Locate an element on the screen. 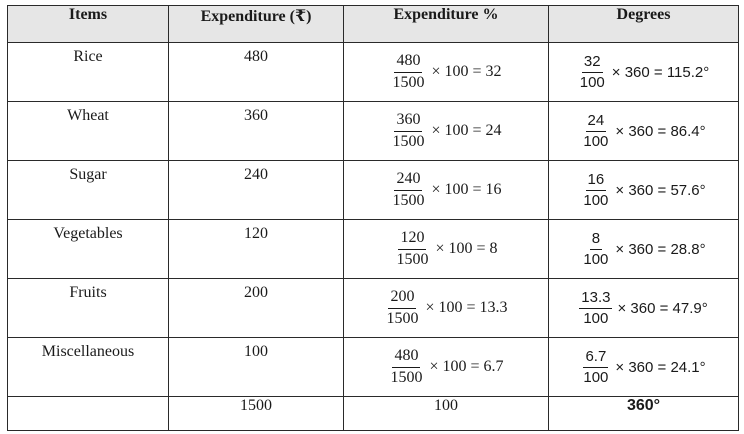  degree-result: × 360 = 24.1° is located at coordinates (660, 367).